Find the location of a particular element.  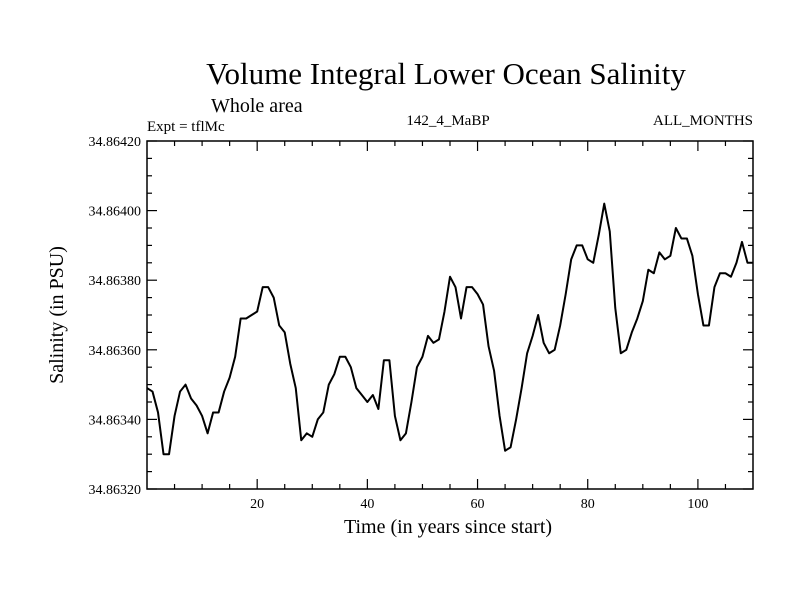

x-tick-label: 60 is located at coordinates (478, 504).